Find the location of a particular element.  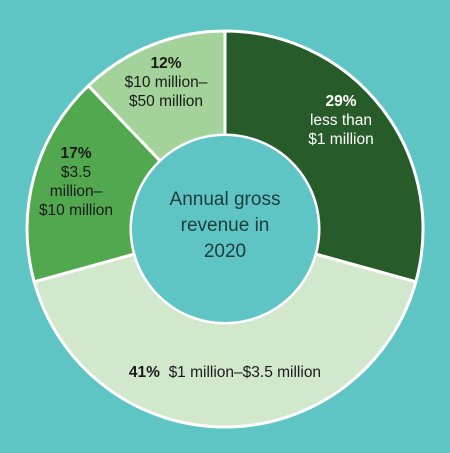

slice-category-line: $3.5 is located at coordinates (76, 172).